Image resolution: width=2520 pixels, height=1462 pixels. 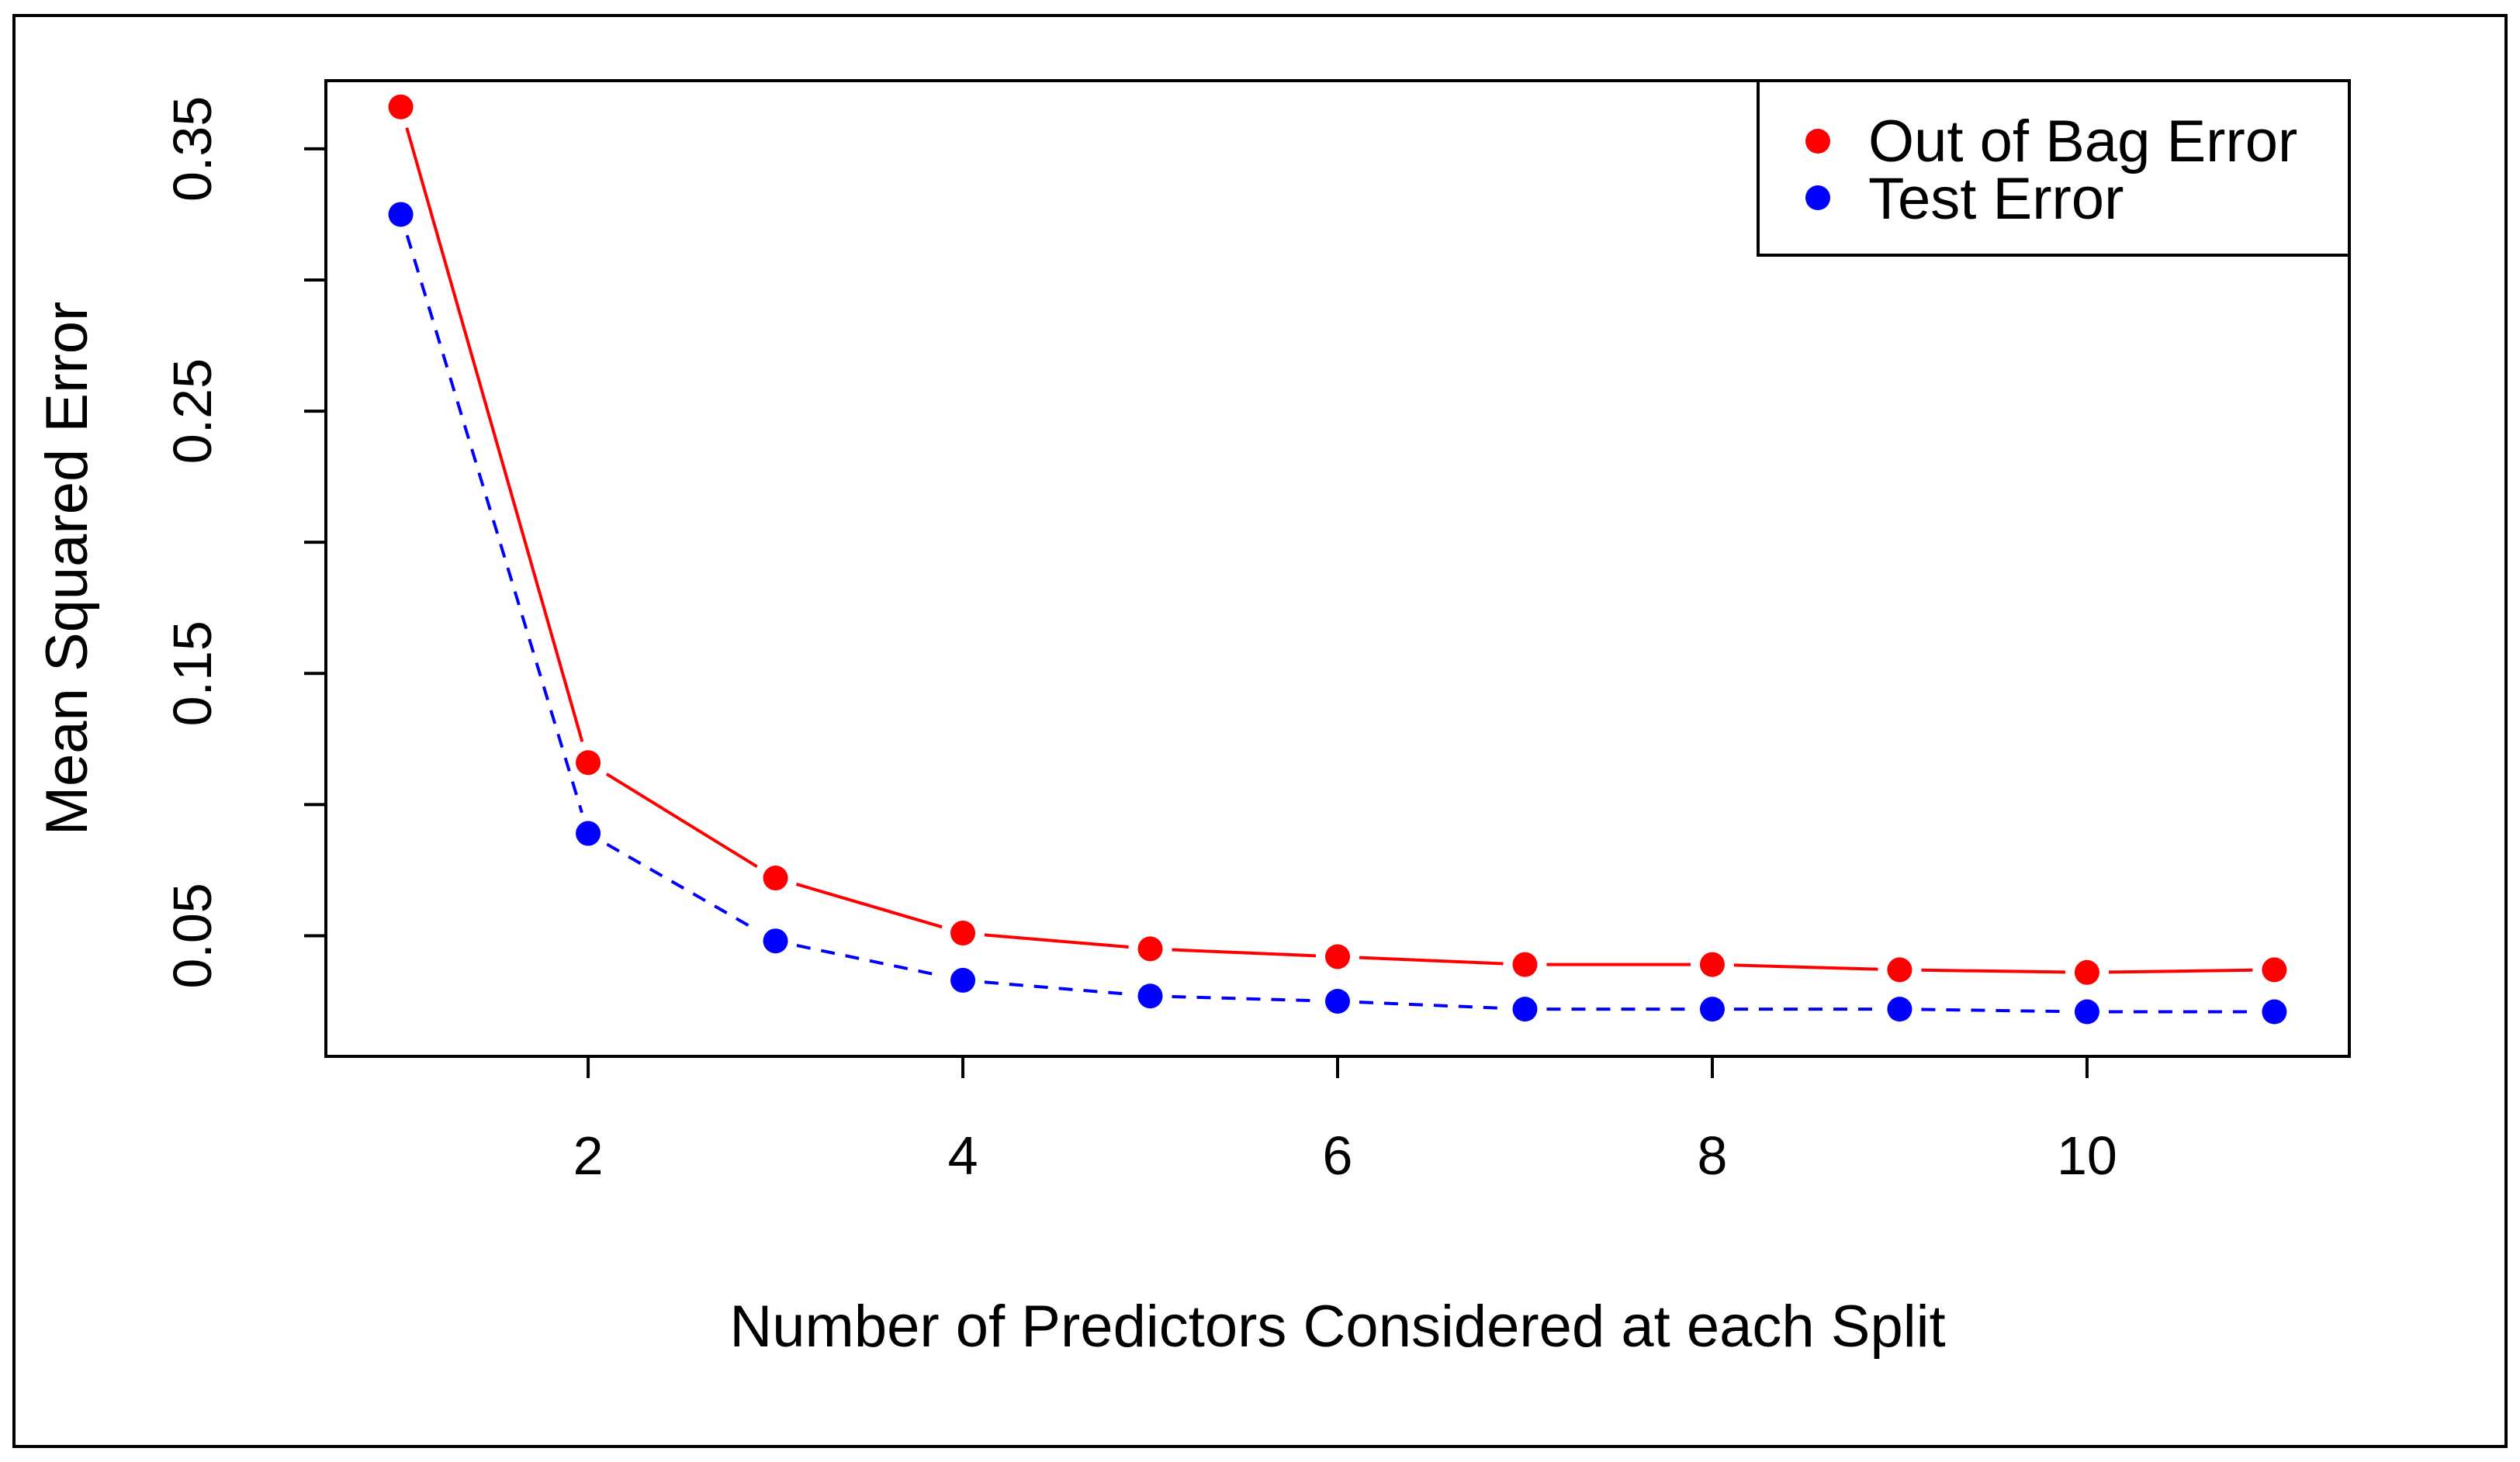 I want to click on y-axis: 0.05 0.15 0.25 0.35, so click(x=244, y=543).